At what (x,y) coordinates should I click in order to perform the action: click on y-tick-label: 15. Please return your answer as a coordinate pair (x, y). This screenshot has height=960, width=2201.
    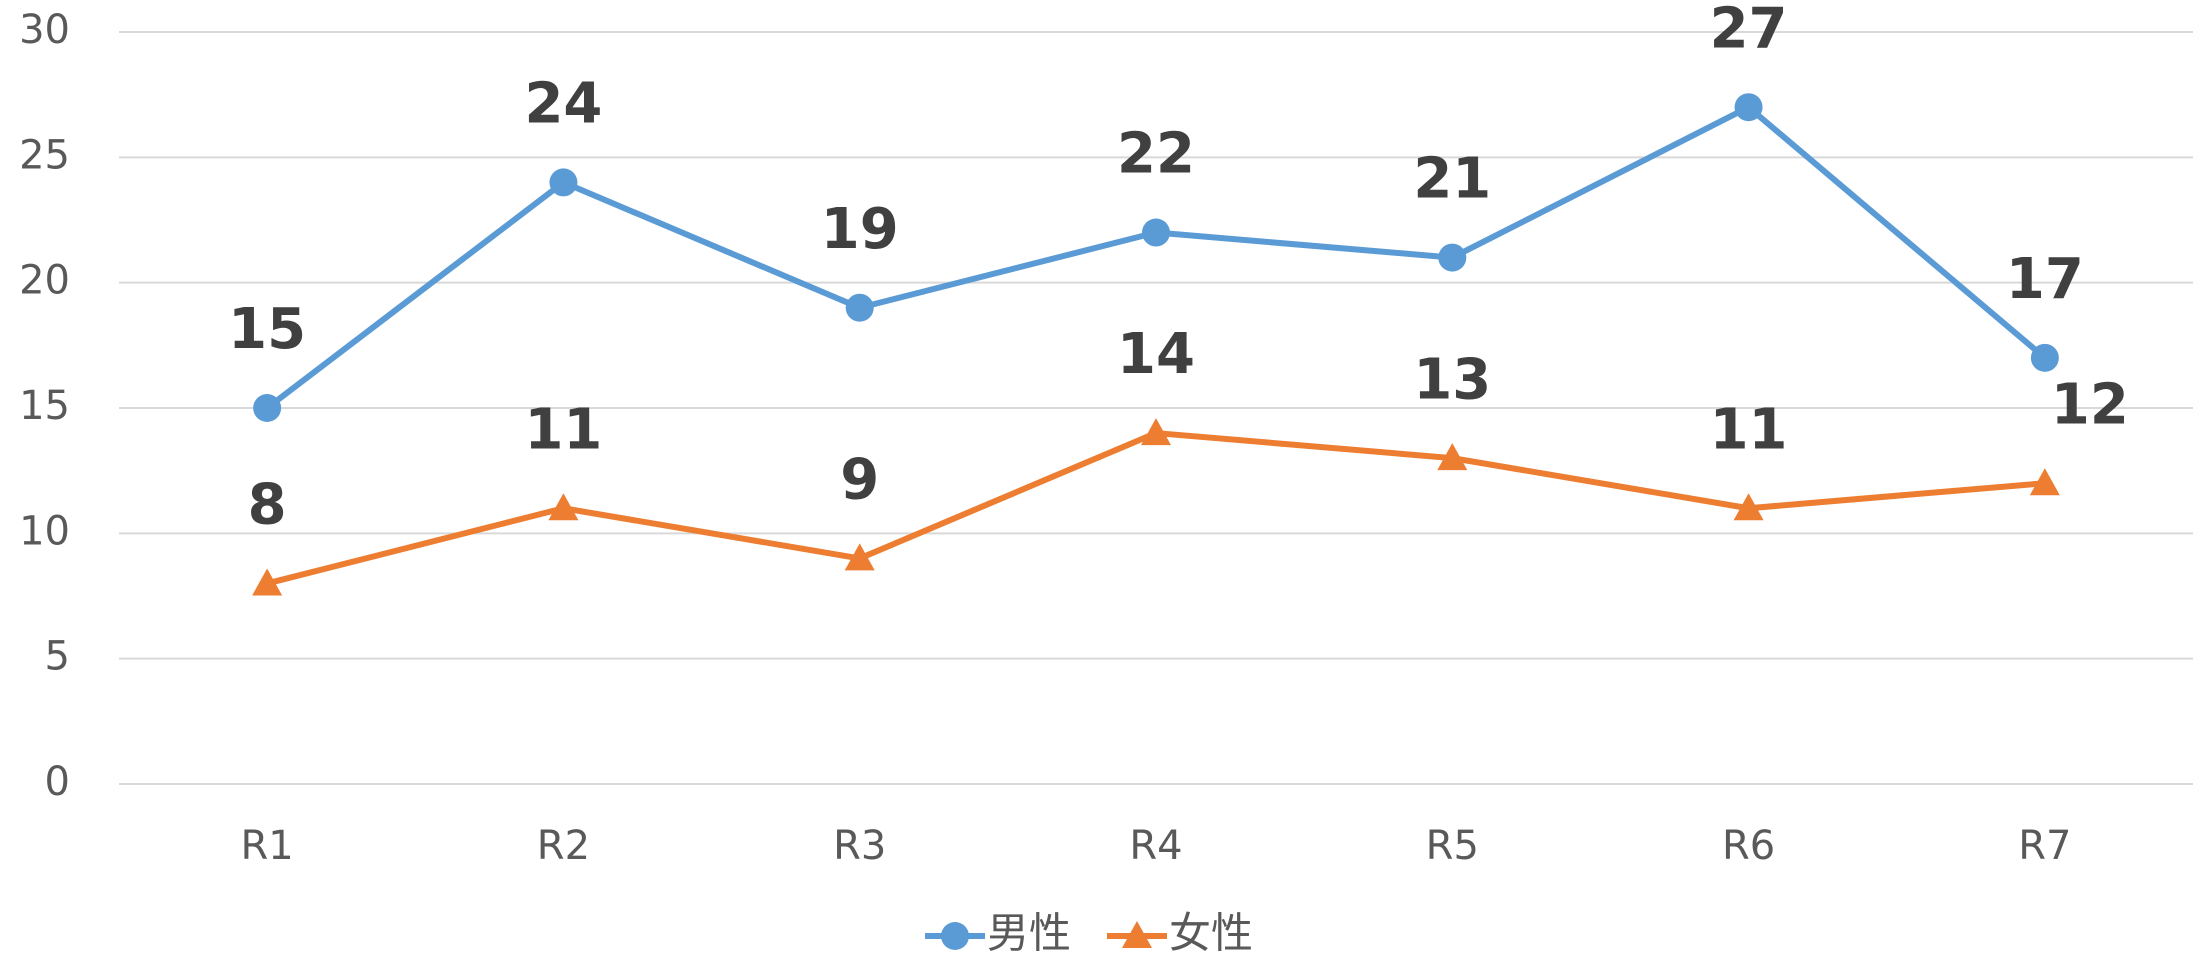
    Looking at the image, I should click on (44, 406).